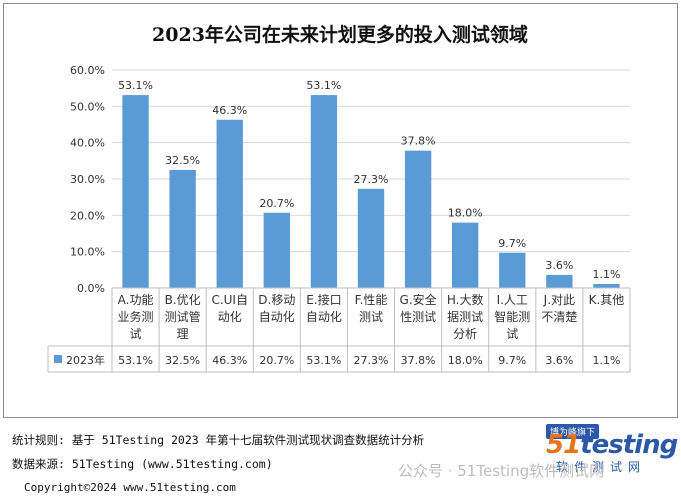 This screenshot has width=681, height=504. I want to click on data-label: 32.5%, so click(182, 160).